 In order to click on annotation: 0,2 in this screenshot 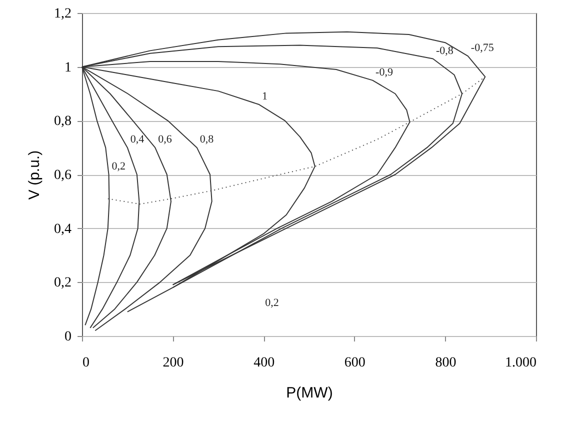, I will do `click(272, 303)`.